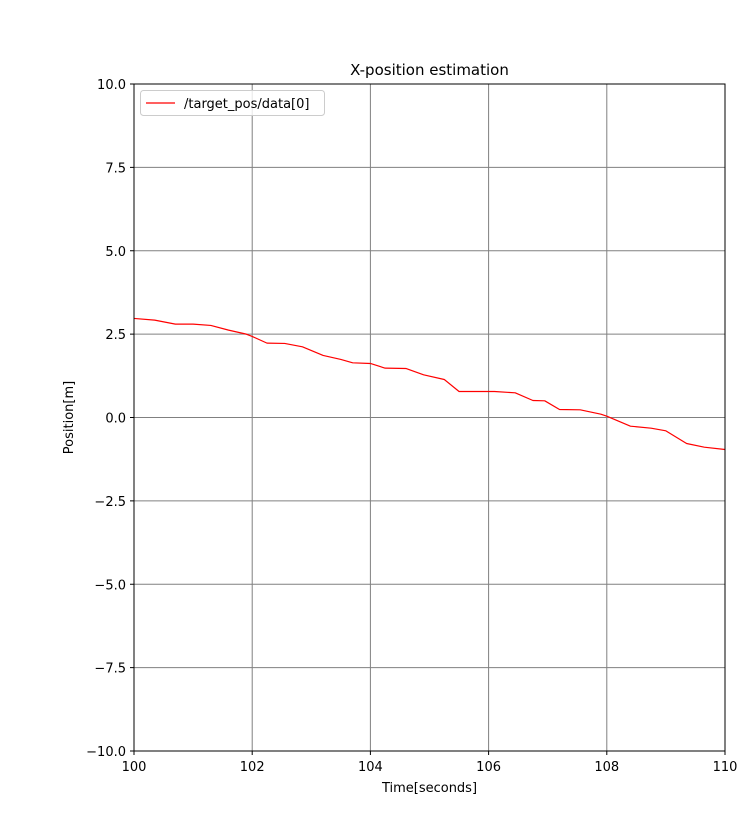 This screenshot has height=839, width=740. Describe the element at coordinates (429, 70) in the screenshot. I see `chart-title: X-position estimation` at that location.